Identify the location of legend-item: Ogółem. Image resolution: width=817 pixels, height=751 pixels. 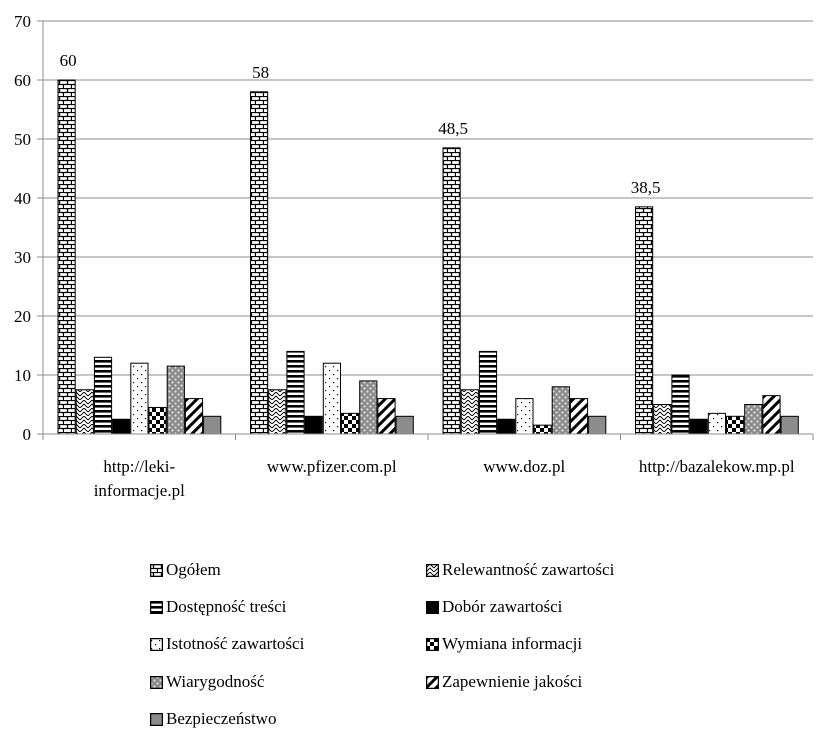
(185, 570).